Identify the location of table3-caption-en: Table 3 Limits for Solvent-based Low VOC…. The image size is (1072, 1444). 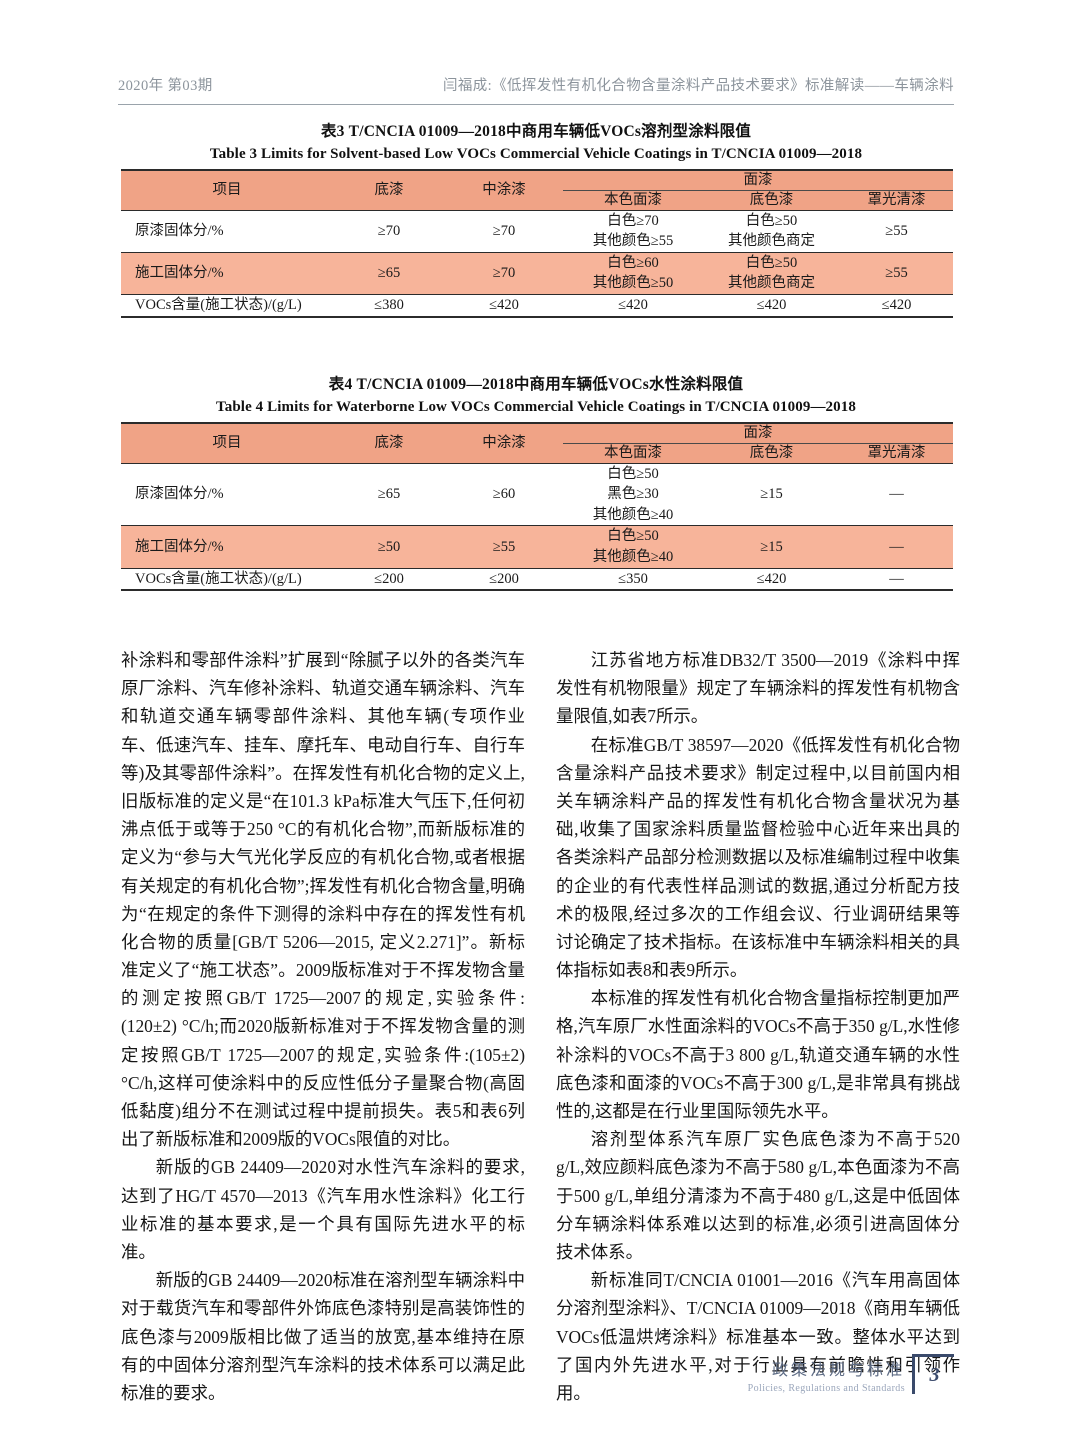
(536, 154).